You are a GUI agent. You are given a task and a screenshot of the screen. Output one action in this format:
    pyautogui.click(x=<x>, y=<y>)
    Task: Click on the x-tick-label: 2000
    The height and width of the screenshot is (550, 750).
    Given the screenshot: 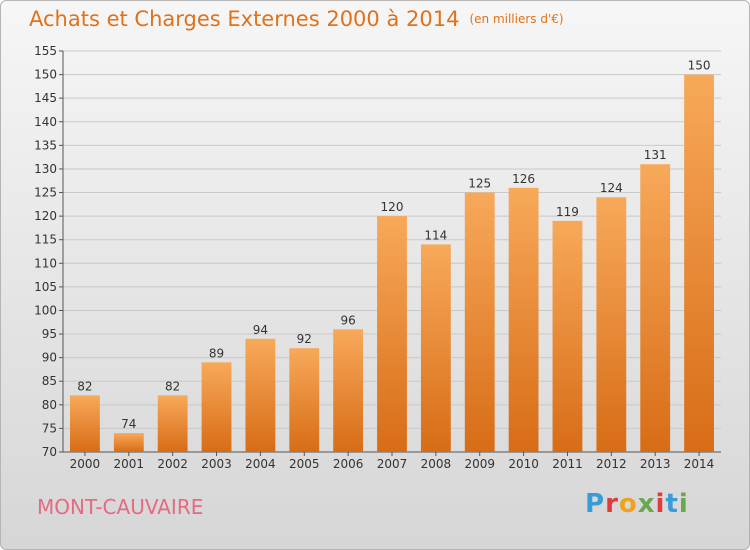 What is the action you would take?
    pyautogui.click(x=85, y=464)
    